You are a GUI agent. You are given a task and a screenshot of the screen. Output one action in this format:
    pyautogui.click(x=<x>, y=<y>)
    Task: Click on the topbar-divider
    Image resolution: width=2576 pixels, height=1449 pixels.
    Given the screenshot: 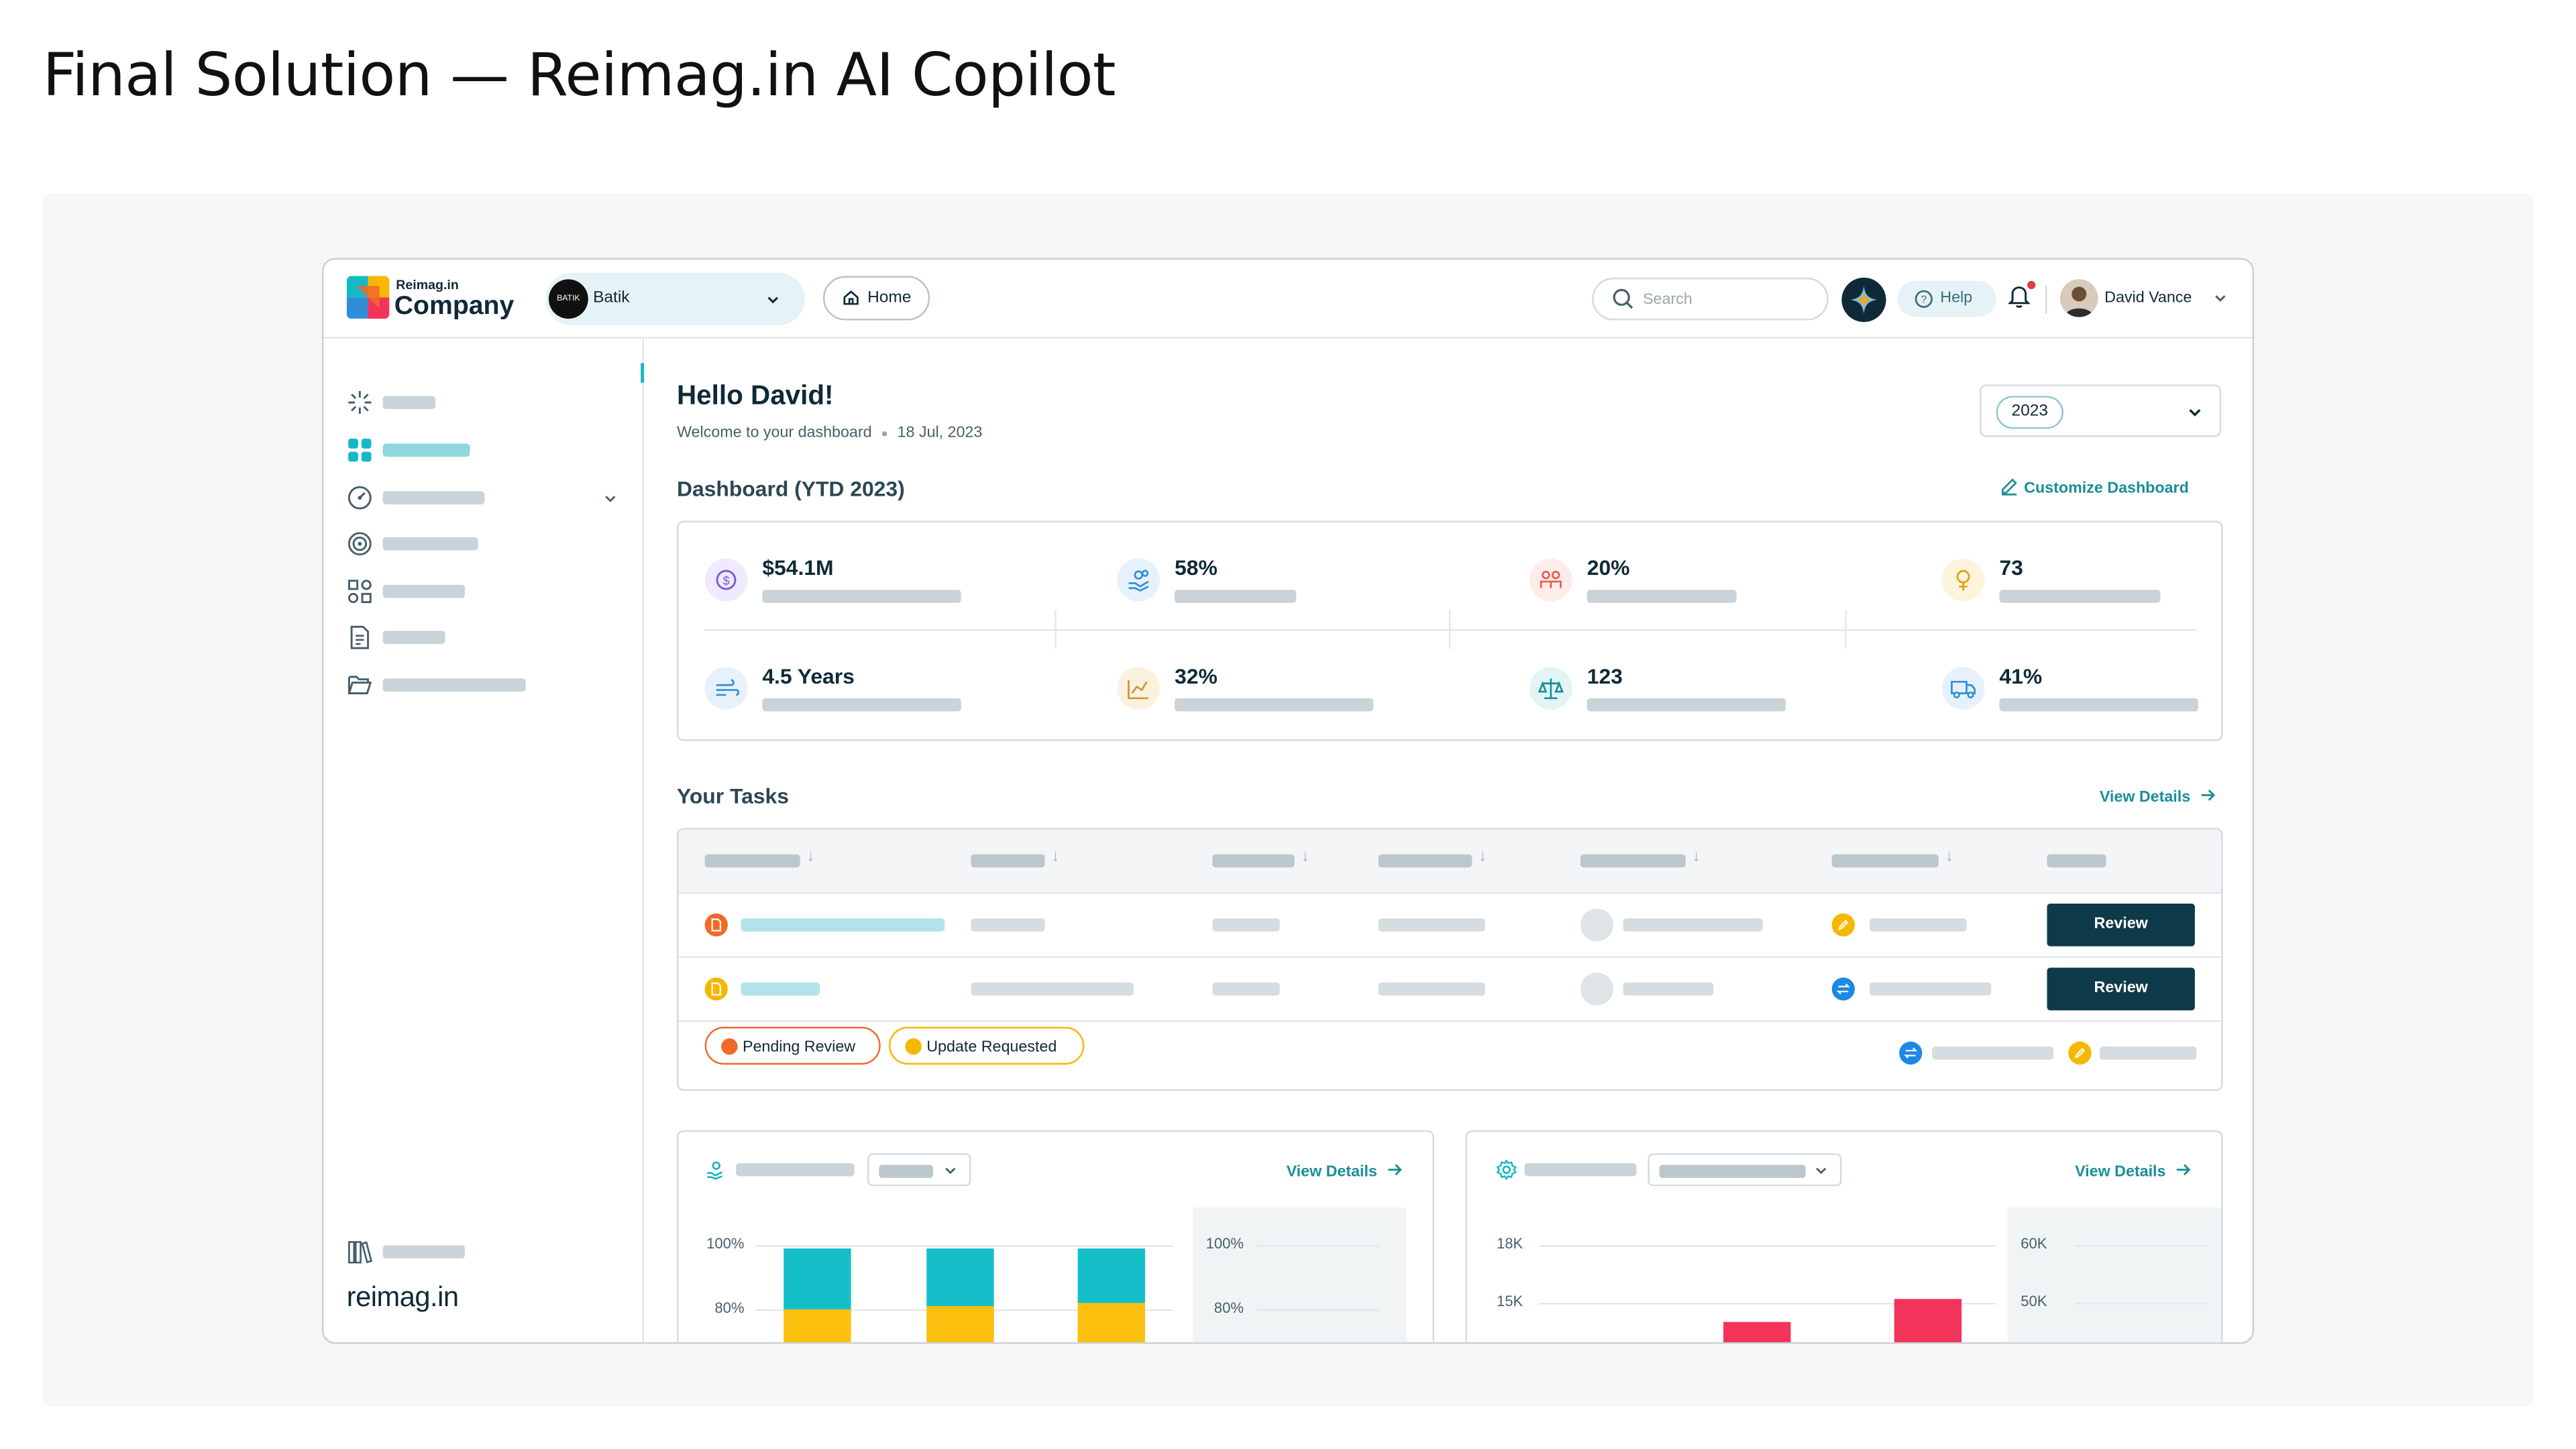 What is the action you would take?
    pyautogui.click(x=2046, y=300)
    